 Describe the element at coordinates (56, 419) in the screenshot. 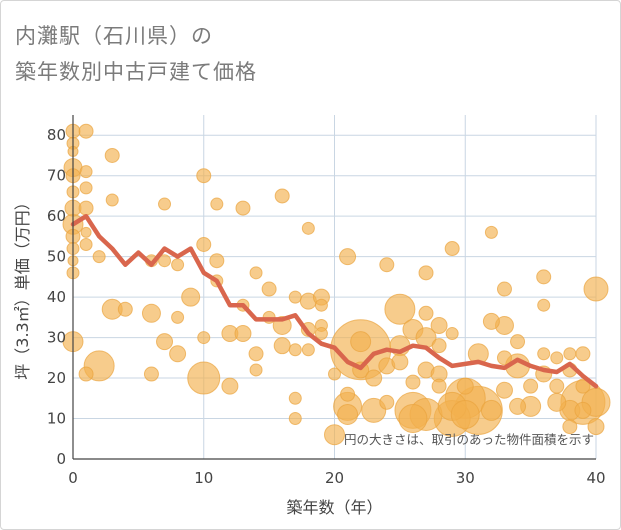

I see `y-tick-label: 10` at that location.